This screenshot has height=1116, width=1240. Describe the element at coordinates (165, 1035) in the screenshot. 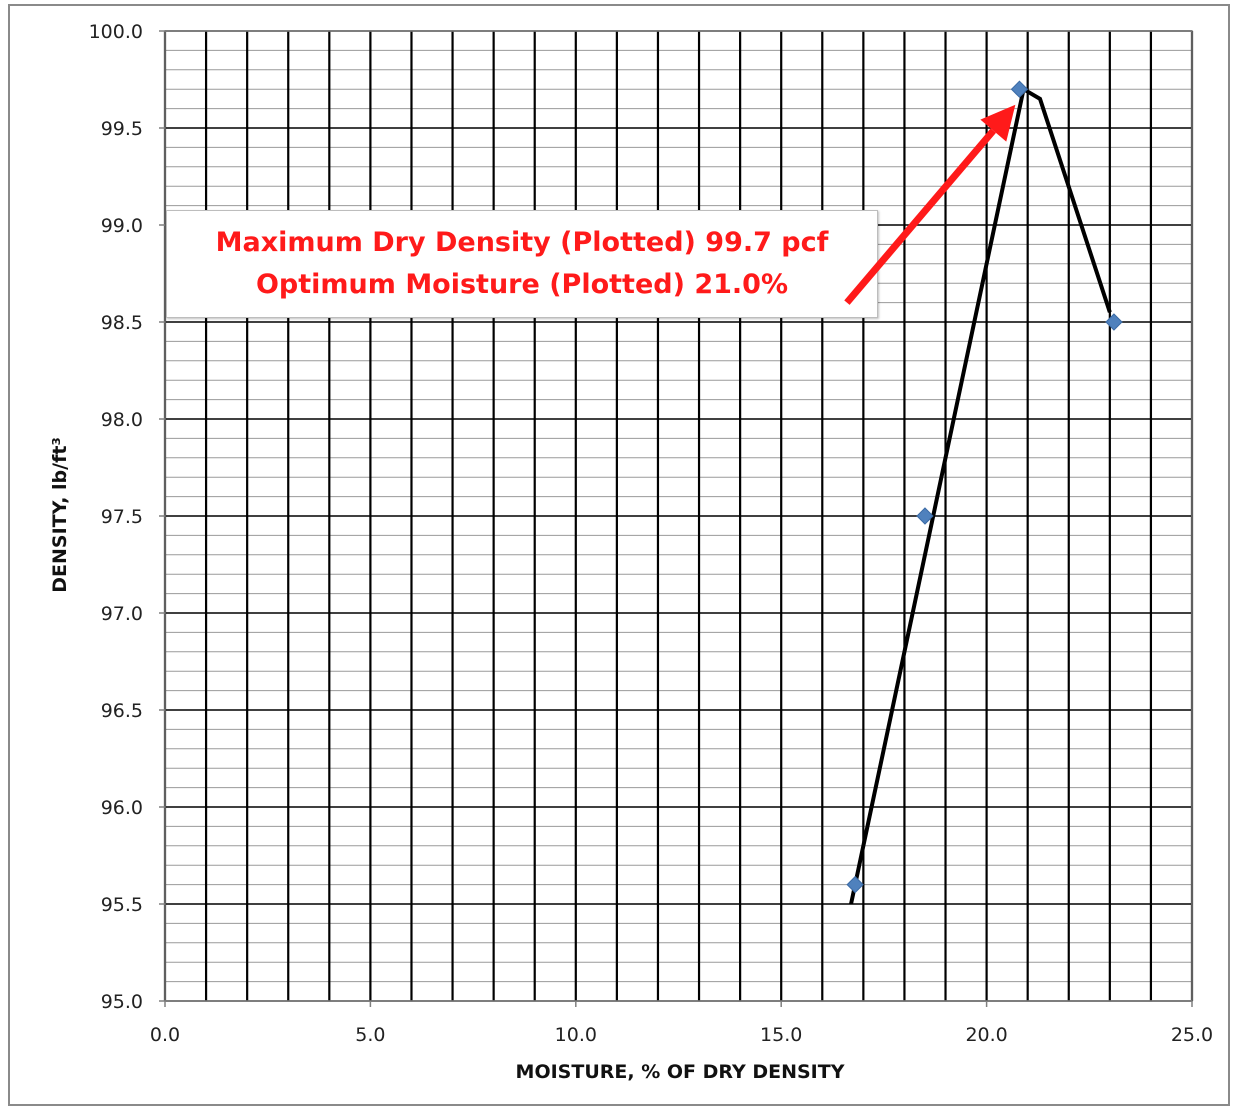

I see `x-tick-label: 0.0` at that location.